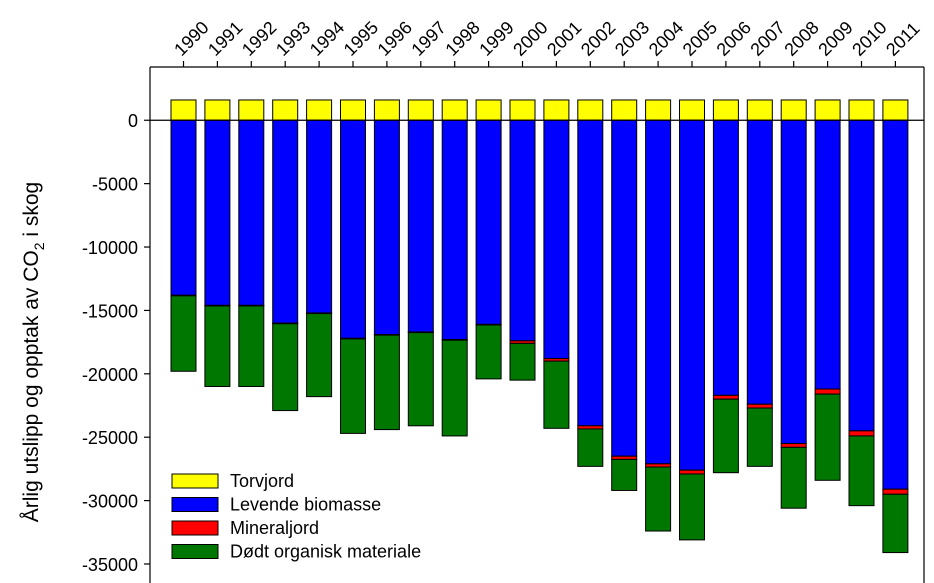 This screenshot has width=934, height=583. What do you see at coordinates (734, 38) in the screenshot?
I see `x-tick-label: 2006` at bounding box center [734, 38].